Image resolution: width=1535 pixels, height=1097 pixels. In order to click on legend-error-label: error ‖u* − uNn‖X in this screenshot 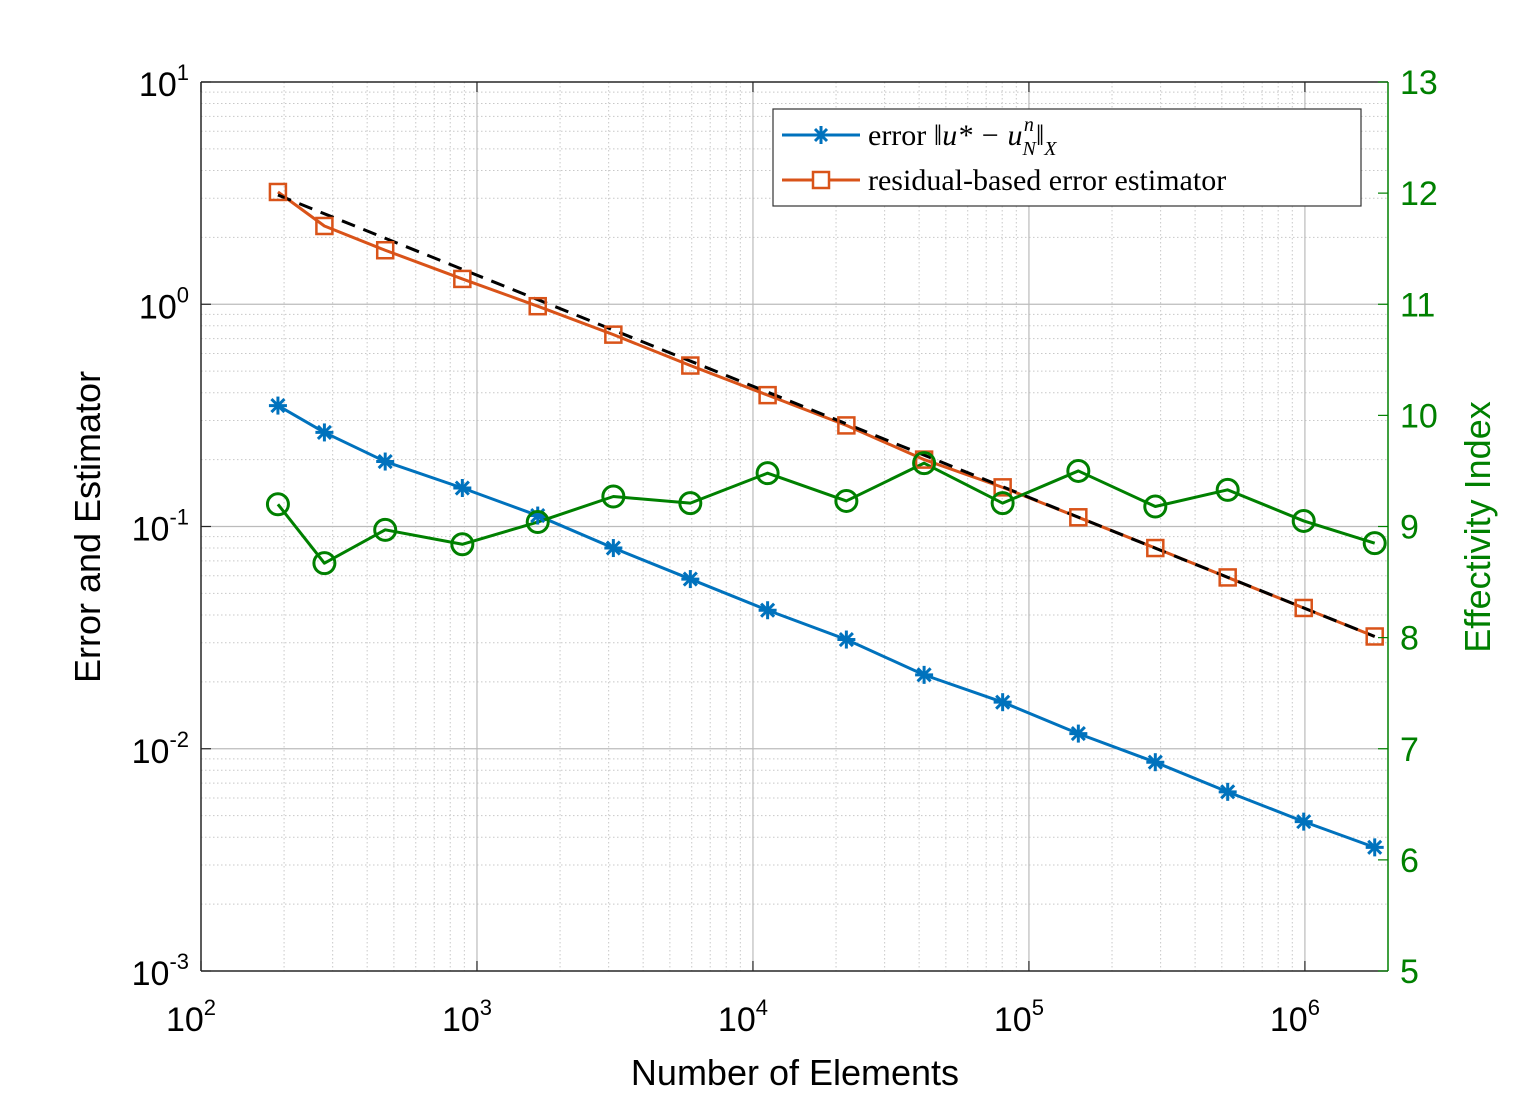, I will do `click(962, 137)`.